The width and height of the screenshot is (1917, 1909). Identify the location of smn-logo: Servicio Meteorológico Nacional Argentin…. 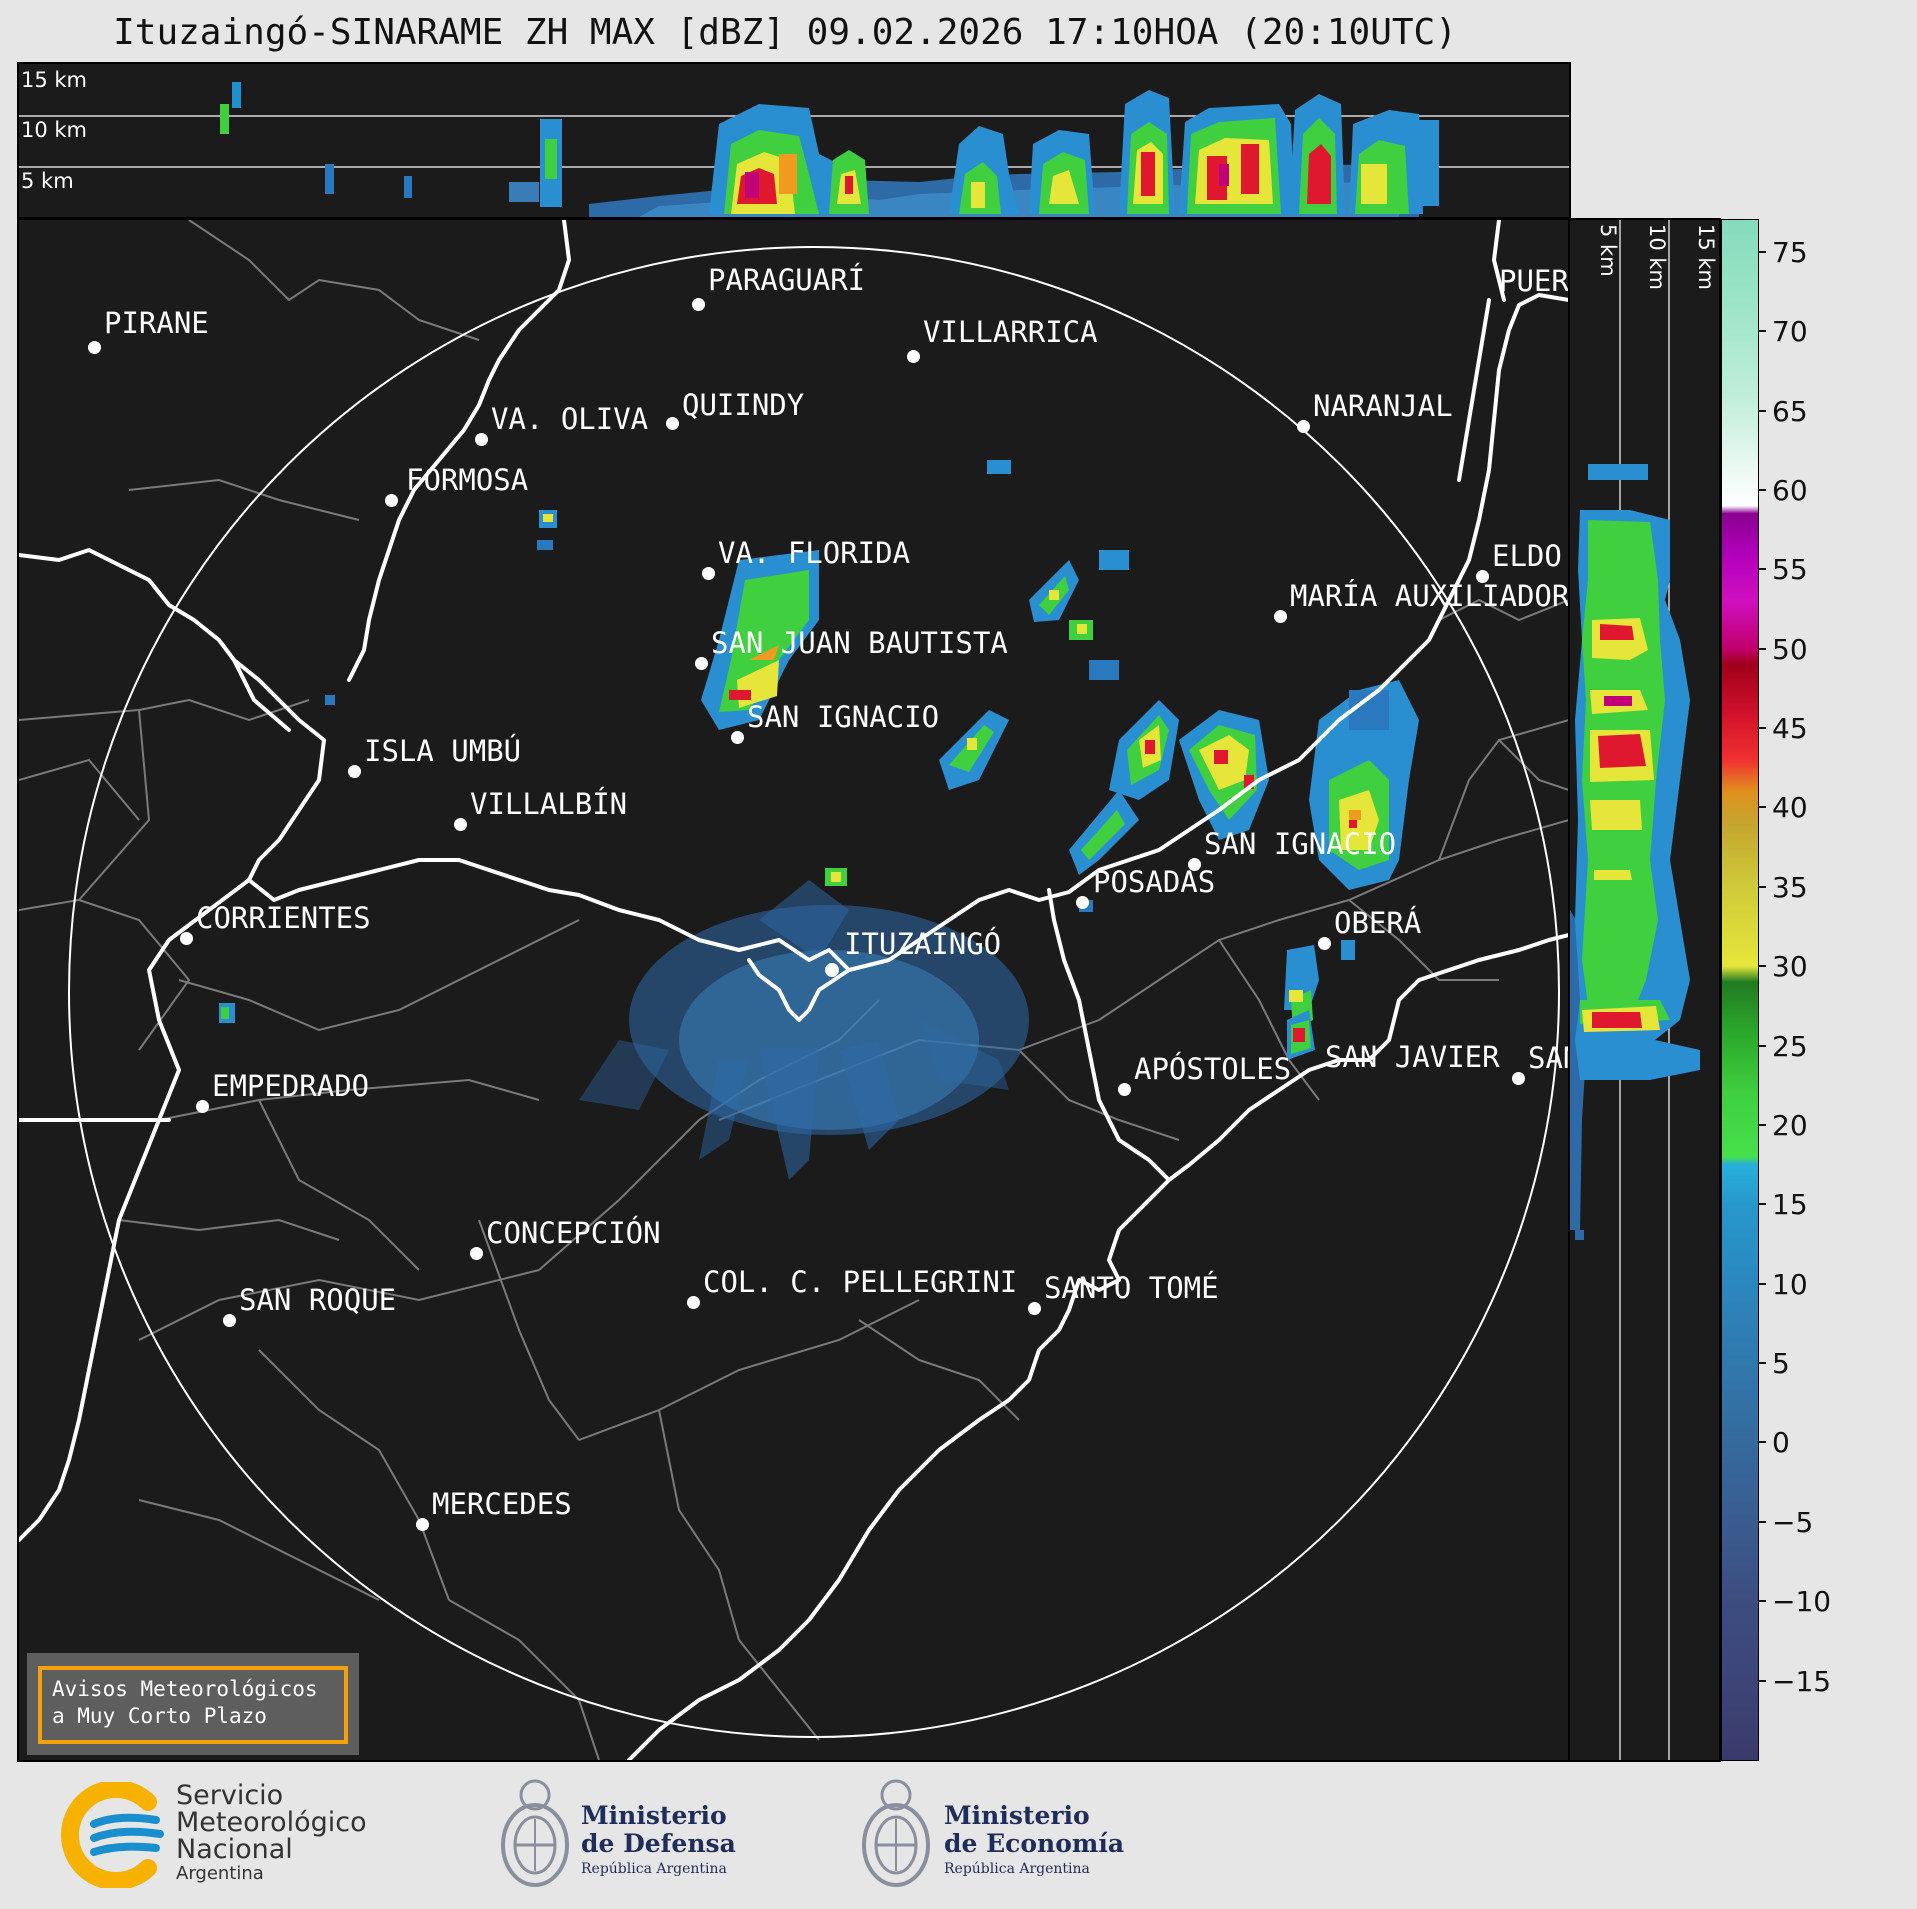
(226, 1835).